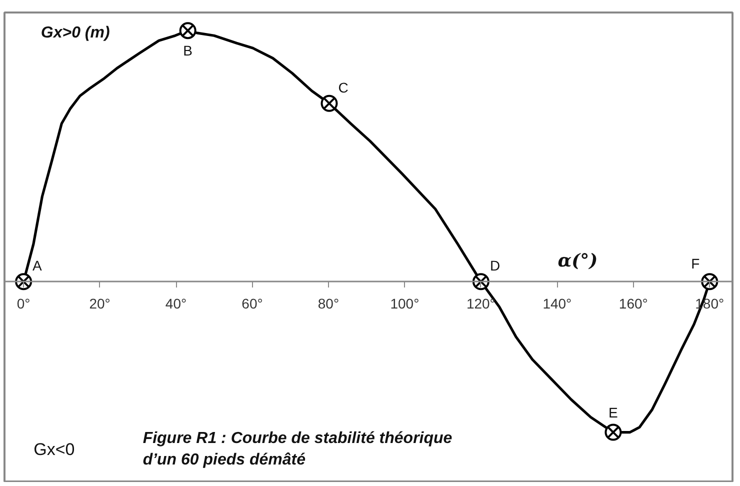 The width and height of the screenshot is (740, 486). Describe the element at coordinates (297, 449) in the screenshot. I see `annotation: Figure R1 : Courbe de stabilité théorique d’un 60 pieds démâté` at that location.